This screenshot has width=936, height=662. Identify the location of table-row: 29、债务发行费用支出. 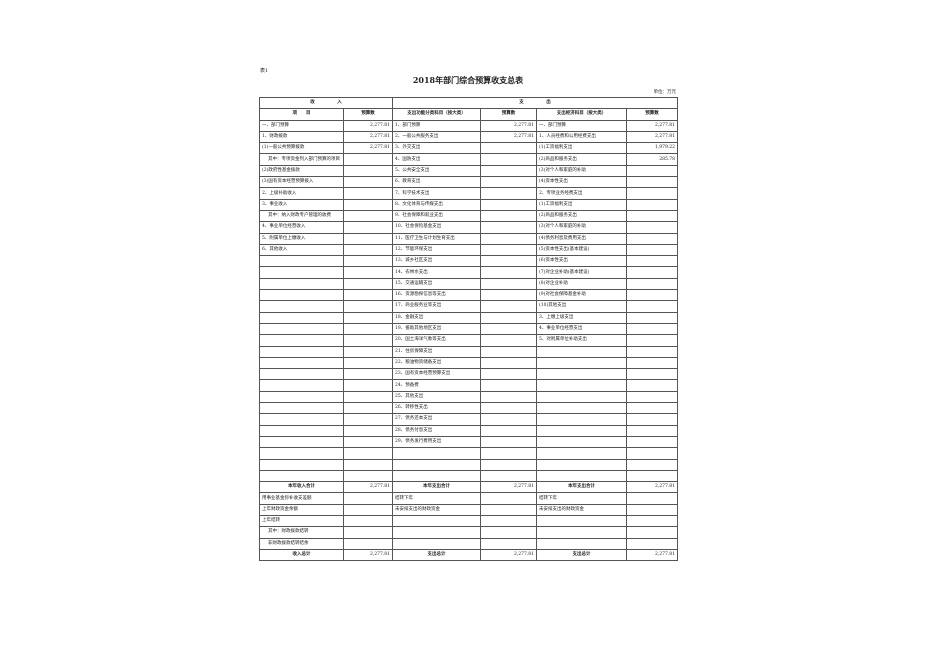
(468, 442).